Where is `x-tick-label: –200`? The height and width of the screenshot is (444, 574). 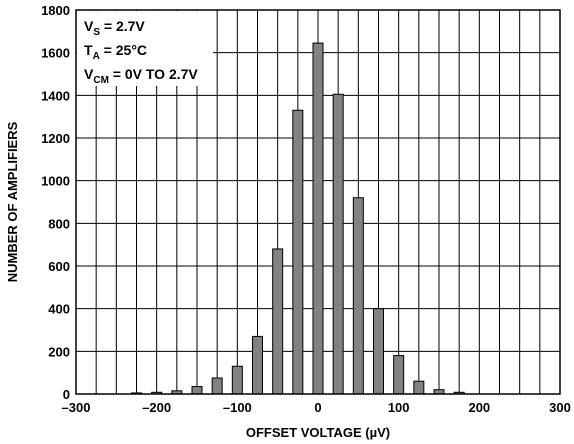 x-tick-label: –200 is located at coordinates (156, 407).